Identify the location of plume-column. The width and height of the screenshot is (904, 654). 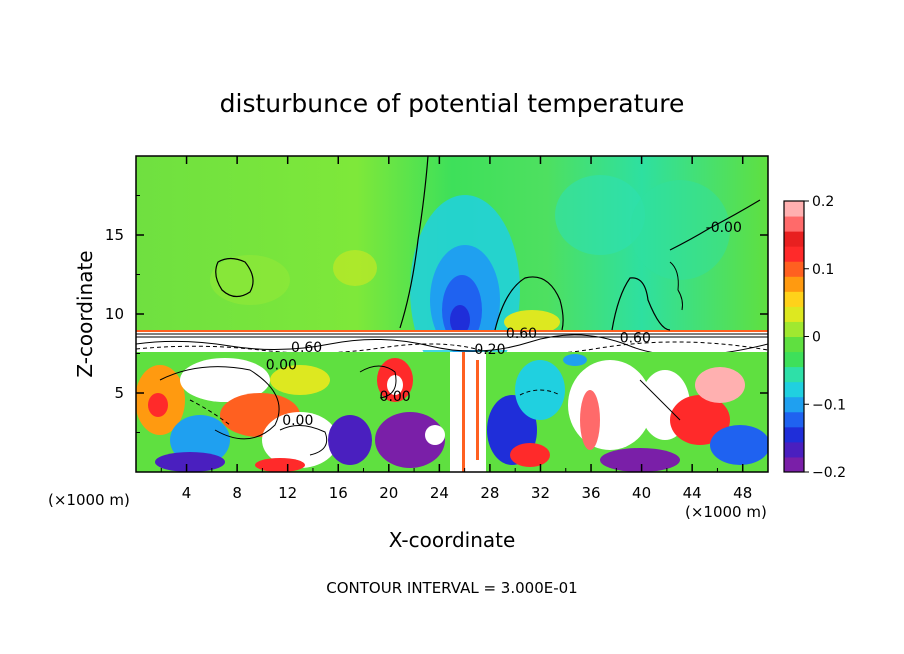
(468, 412).